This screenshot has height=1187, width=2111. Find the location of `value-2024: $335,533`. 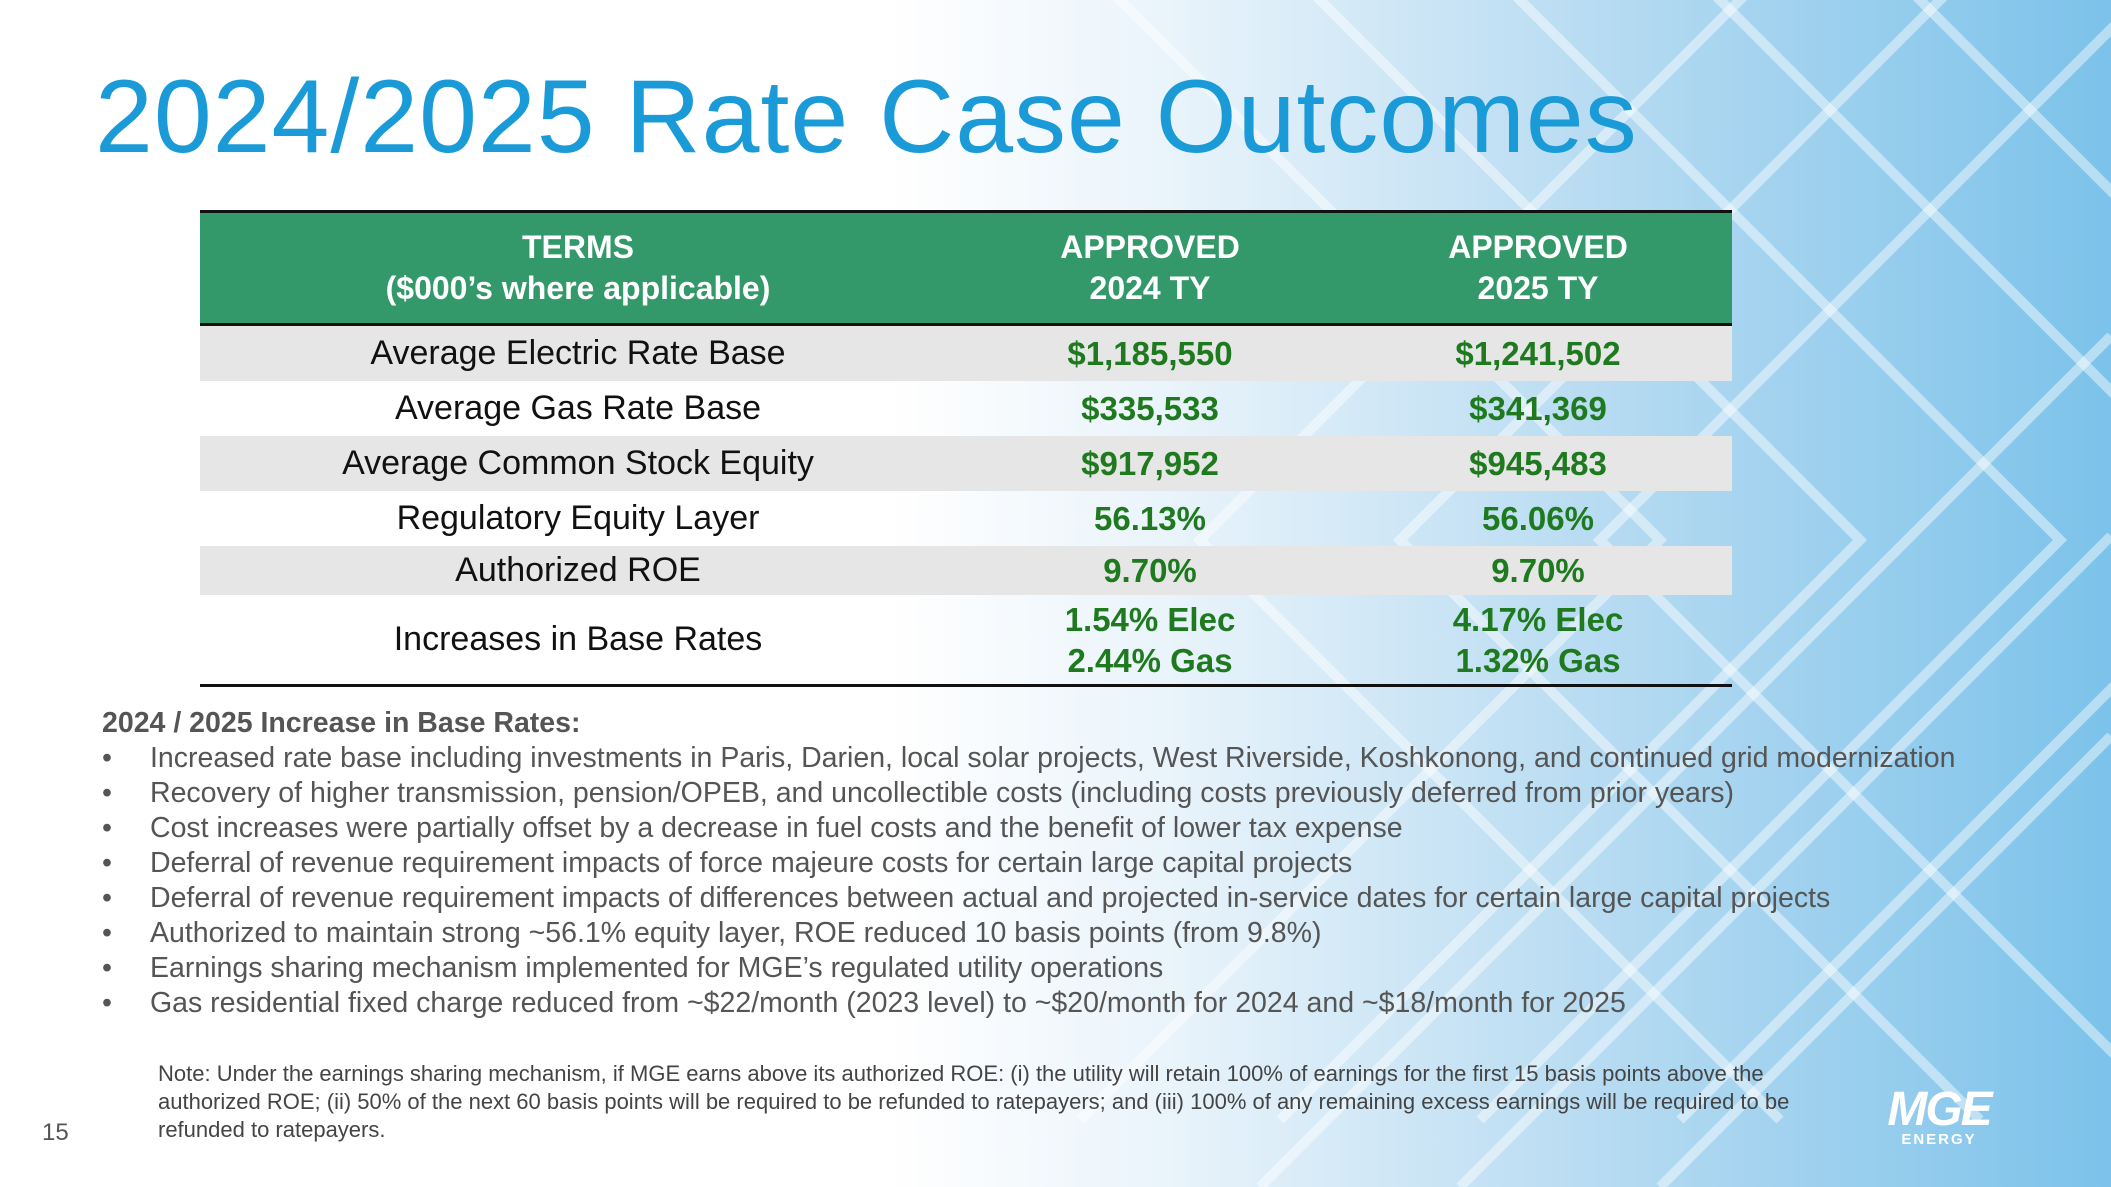

value-2024: $335,533 is located at coordinates (1150, 408).